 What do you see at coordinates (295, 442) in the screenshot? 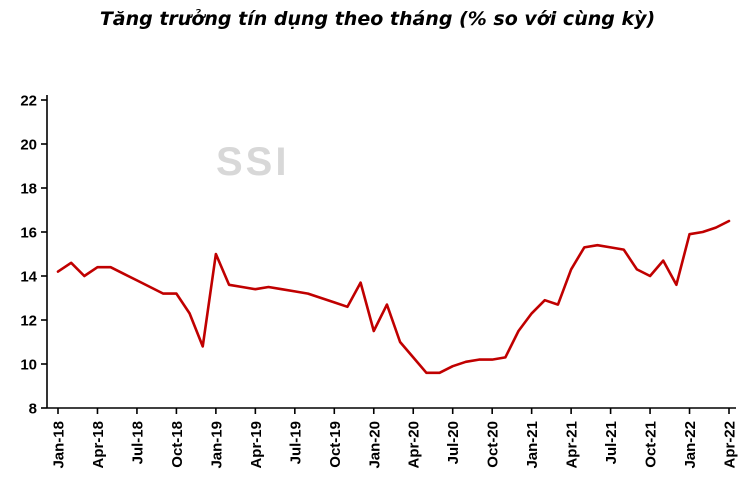
I see `x-tick-label: Jul-19` at bounding box center [295, 442].